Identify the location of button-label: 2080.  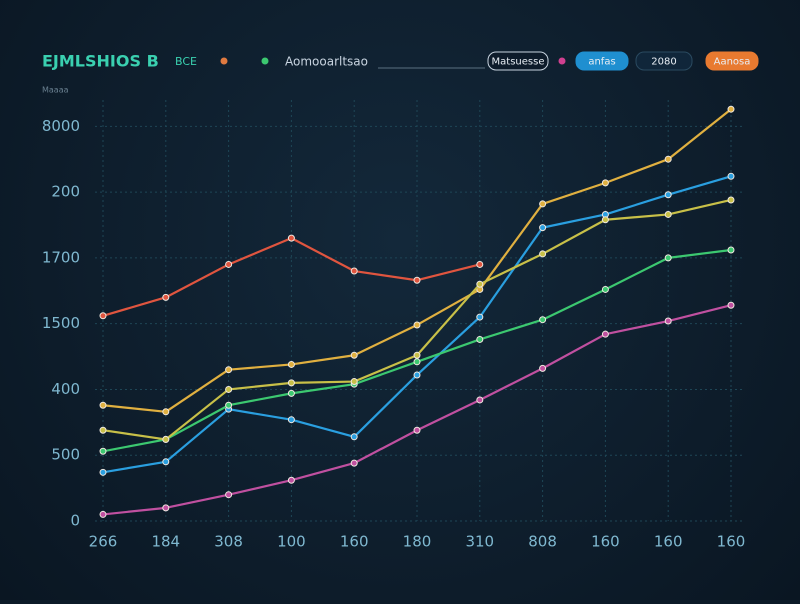
(663, 62).